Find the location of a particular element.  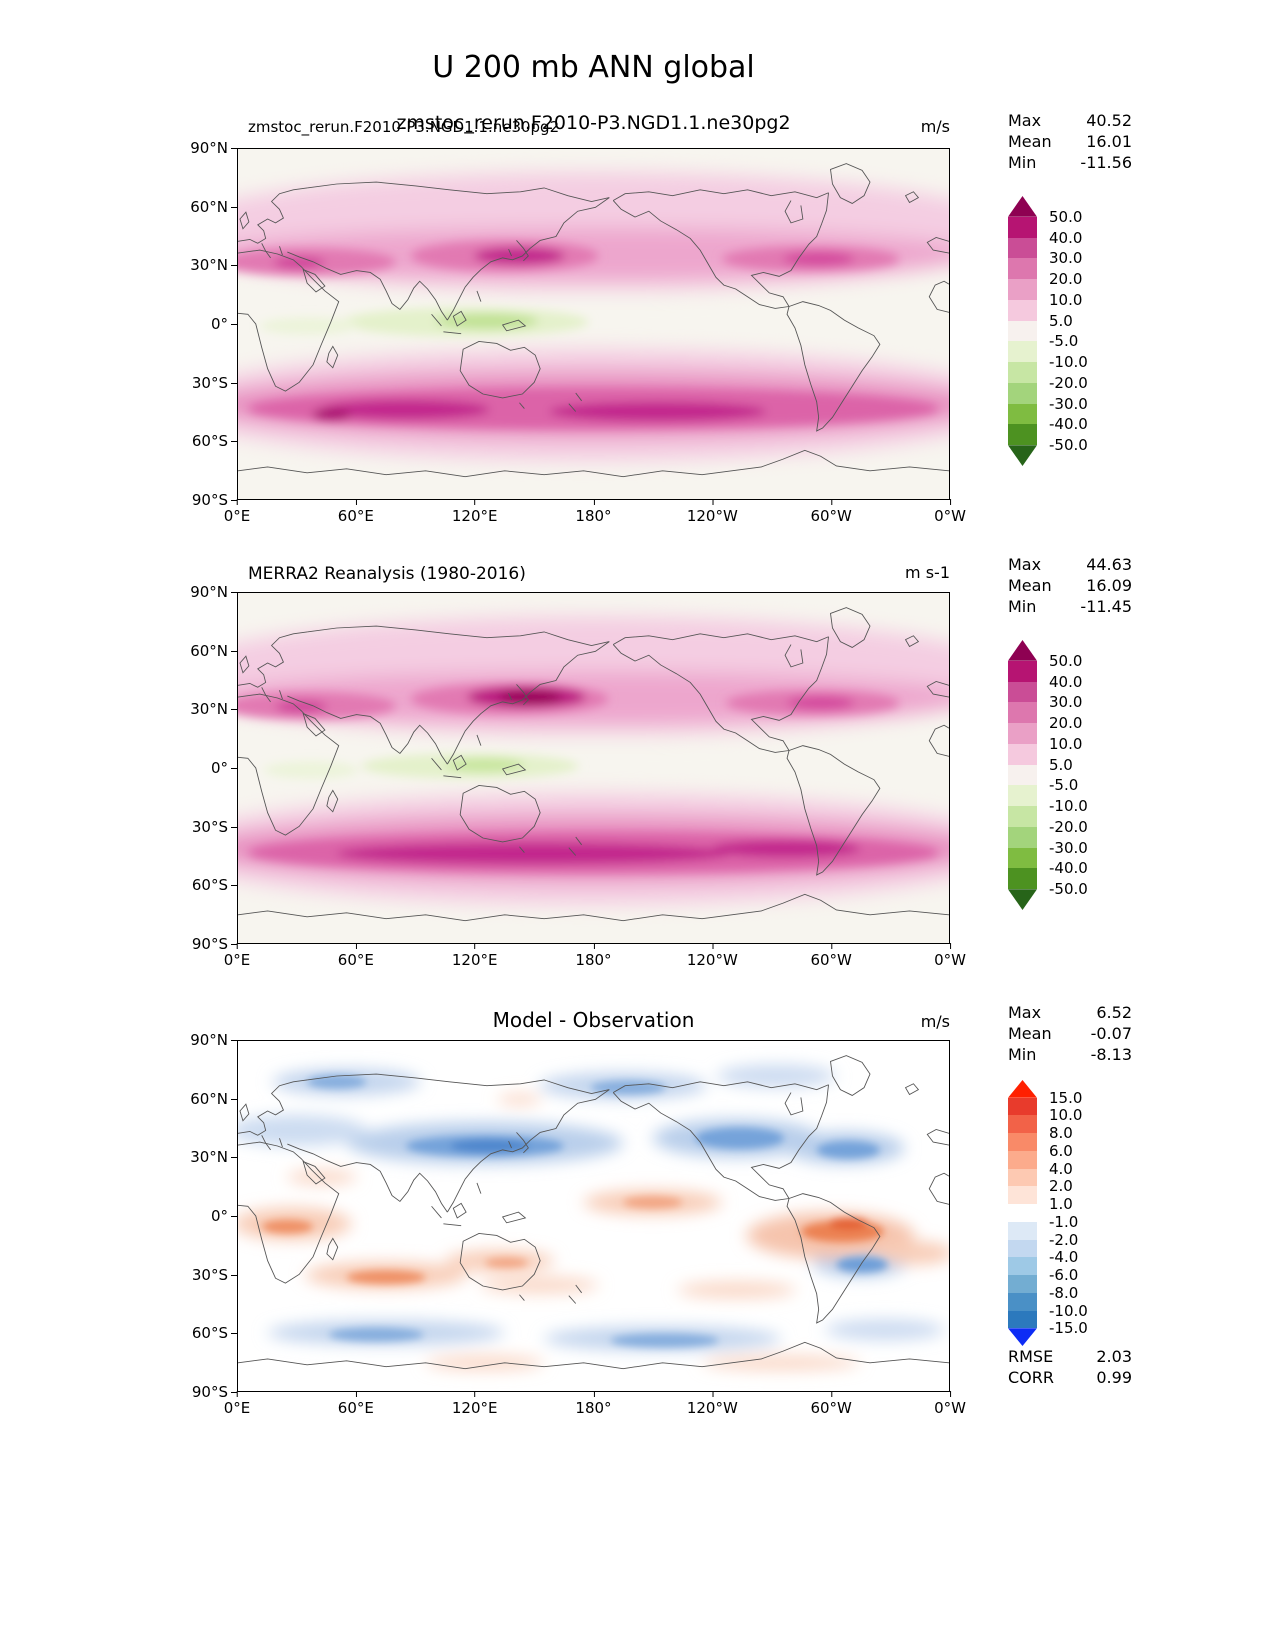

panel3-title: Model - Observation is located at coordinates (593, 1020).